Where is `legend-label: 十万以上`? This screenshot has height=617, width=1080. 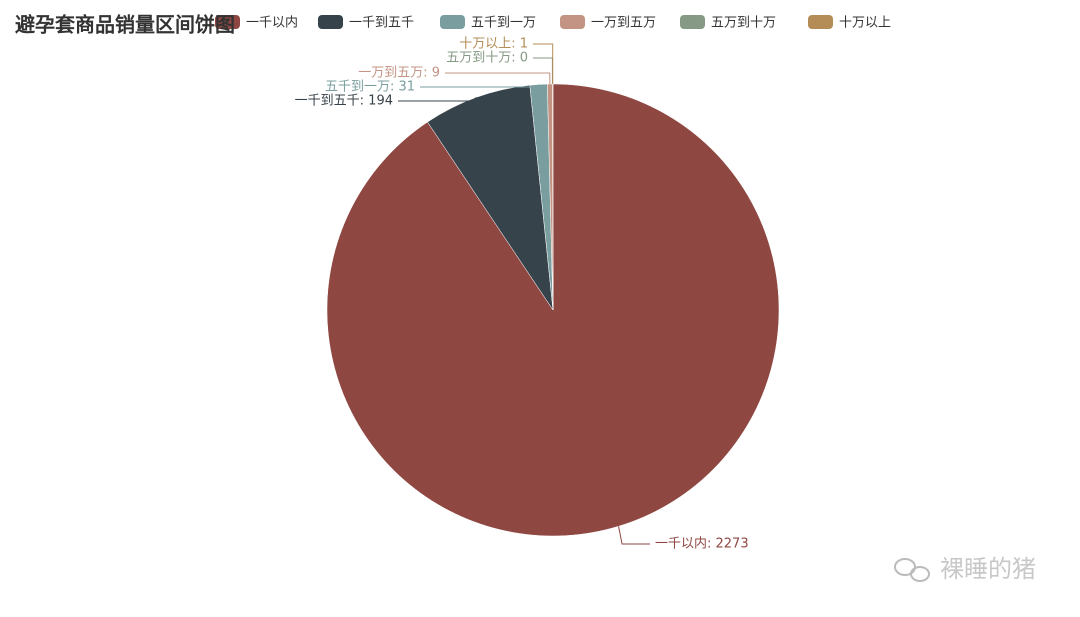
legend-label: 十万以上 is located at coordinates (865, 23).